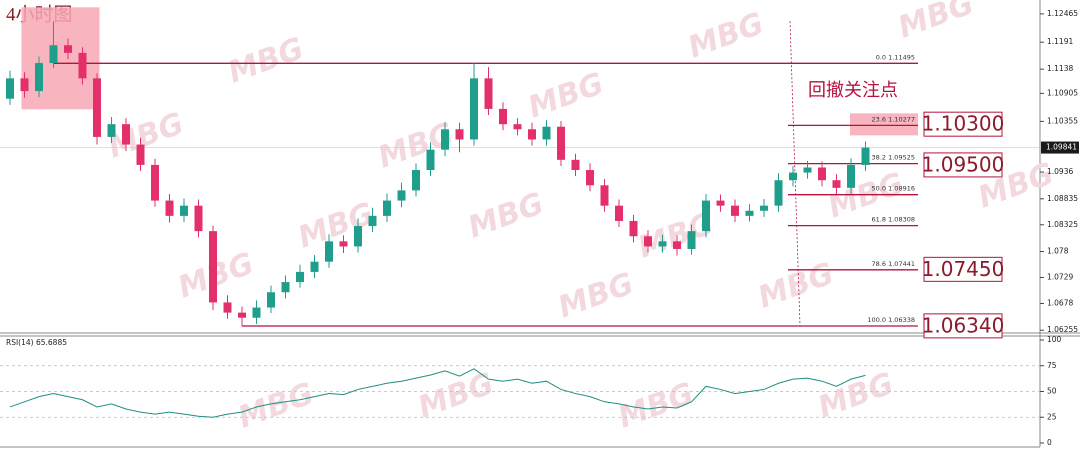 This screenshot has height=450, width=1080. I want to click on y-tick-label: 100, so click(1054, 339).